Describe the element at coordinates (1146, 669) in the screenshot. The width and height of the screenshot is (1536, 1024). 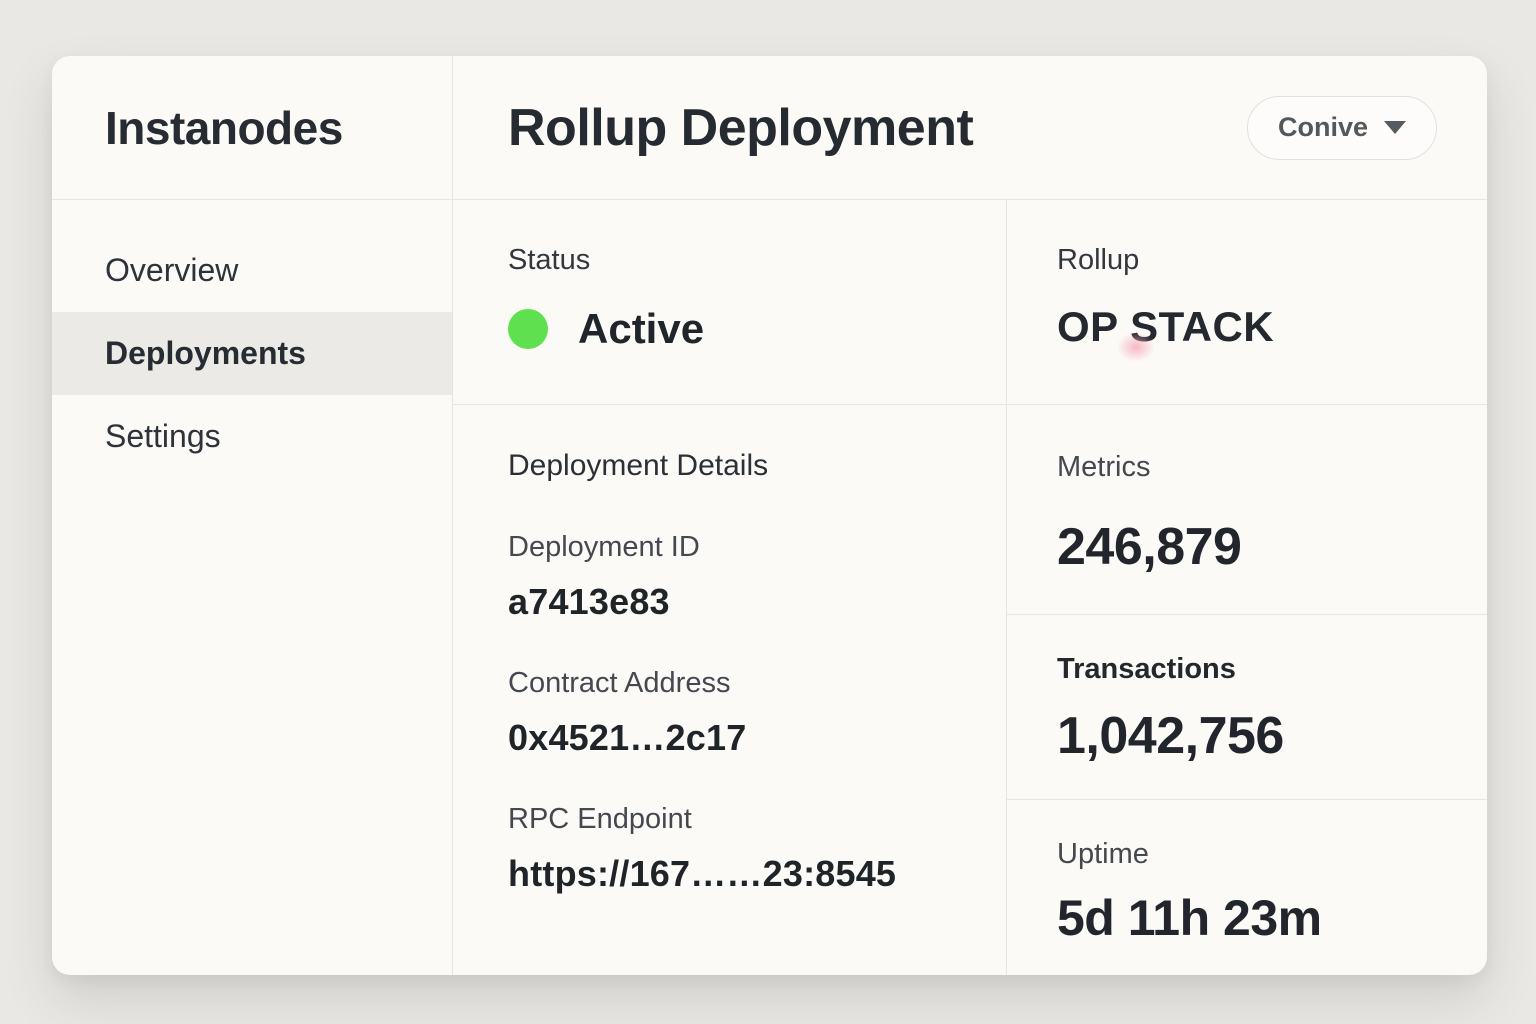
I see `transactions-label: Transactions` at that location.